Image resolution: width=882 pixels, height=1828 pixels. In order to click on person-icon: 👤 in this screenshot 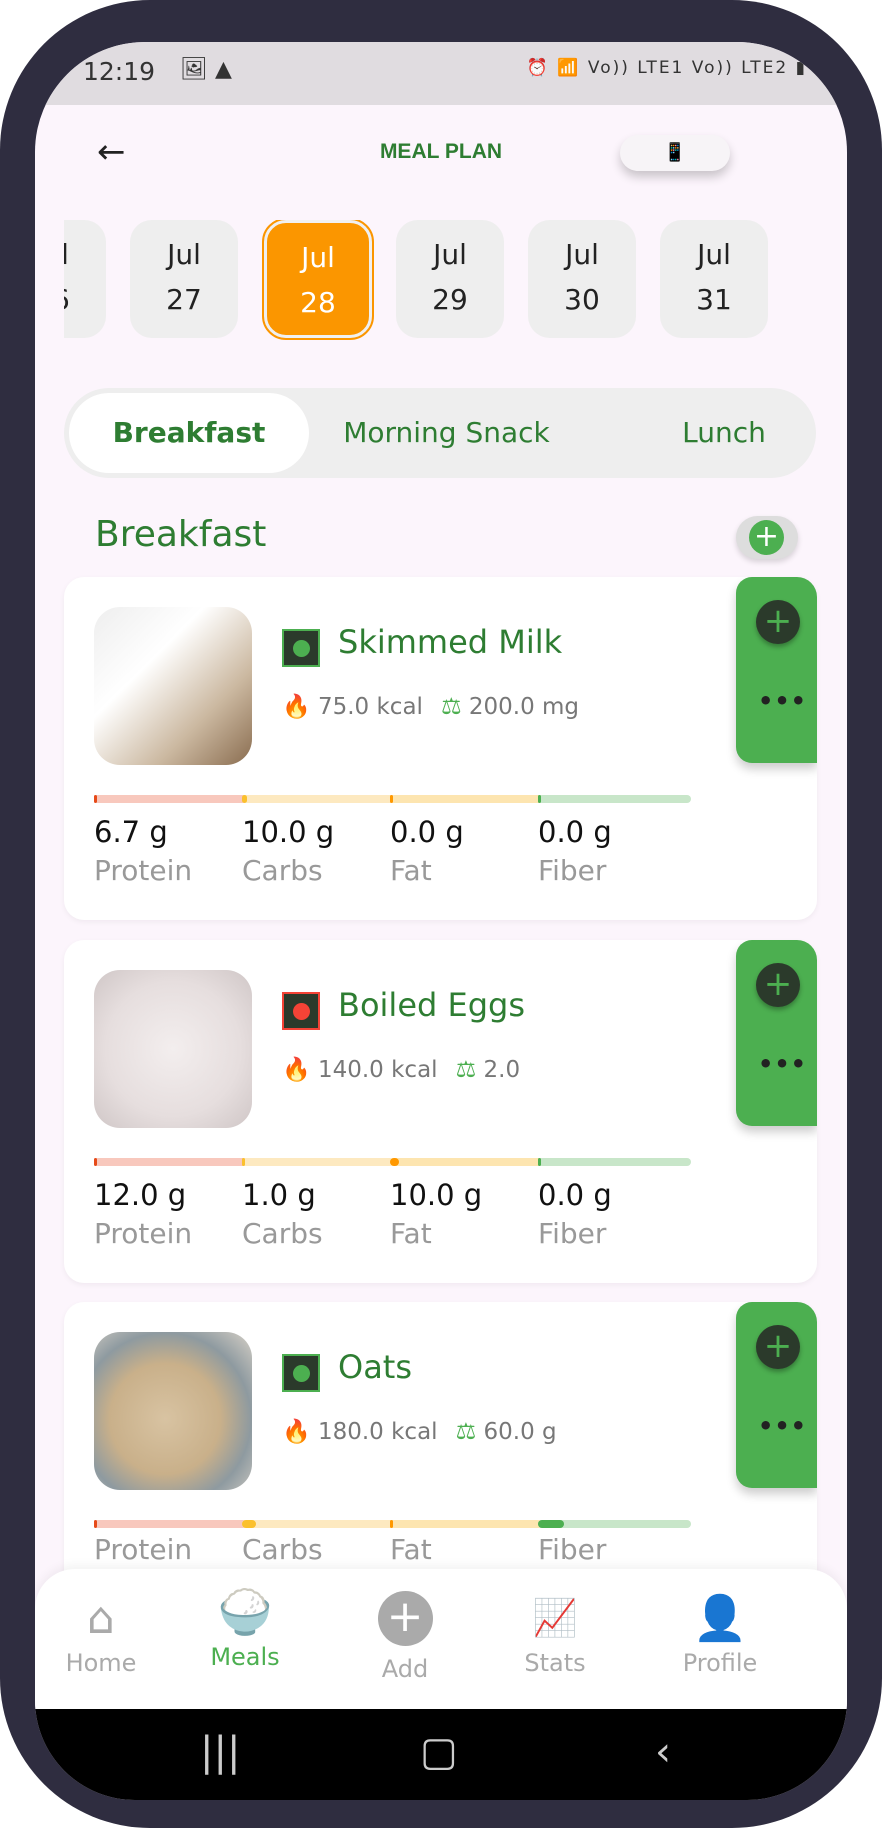, I will do `click(720, 1618)`.